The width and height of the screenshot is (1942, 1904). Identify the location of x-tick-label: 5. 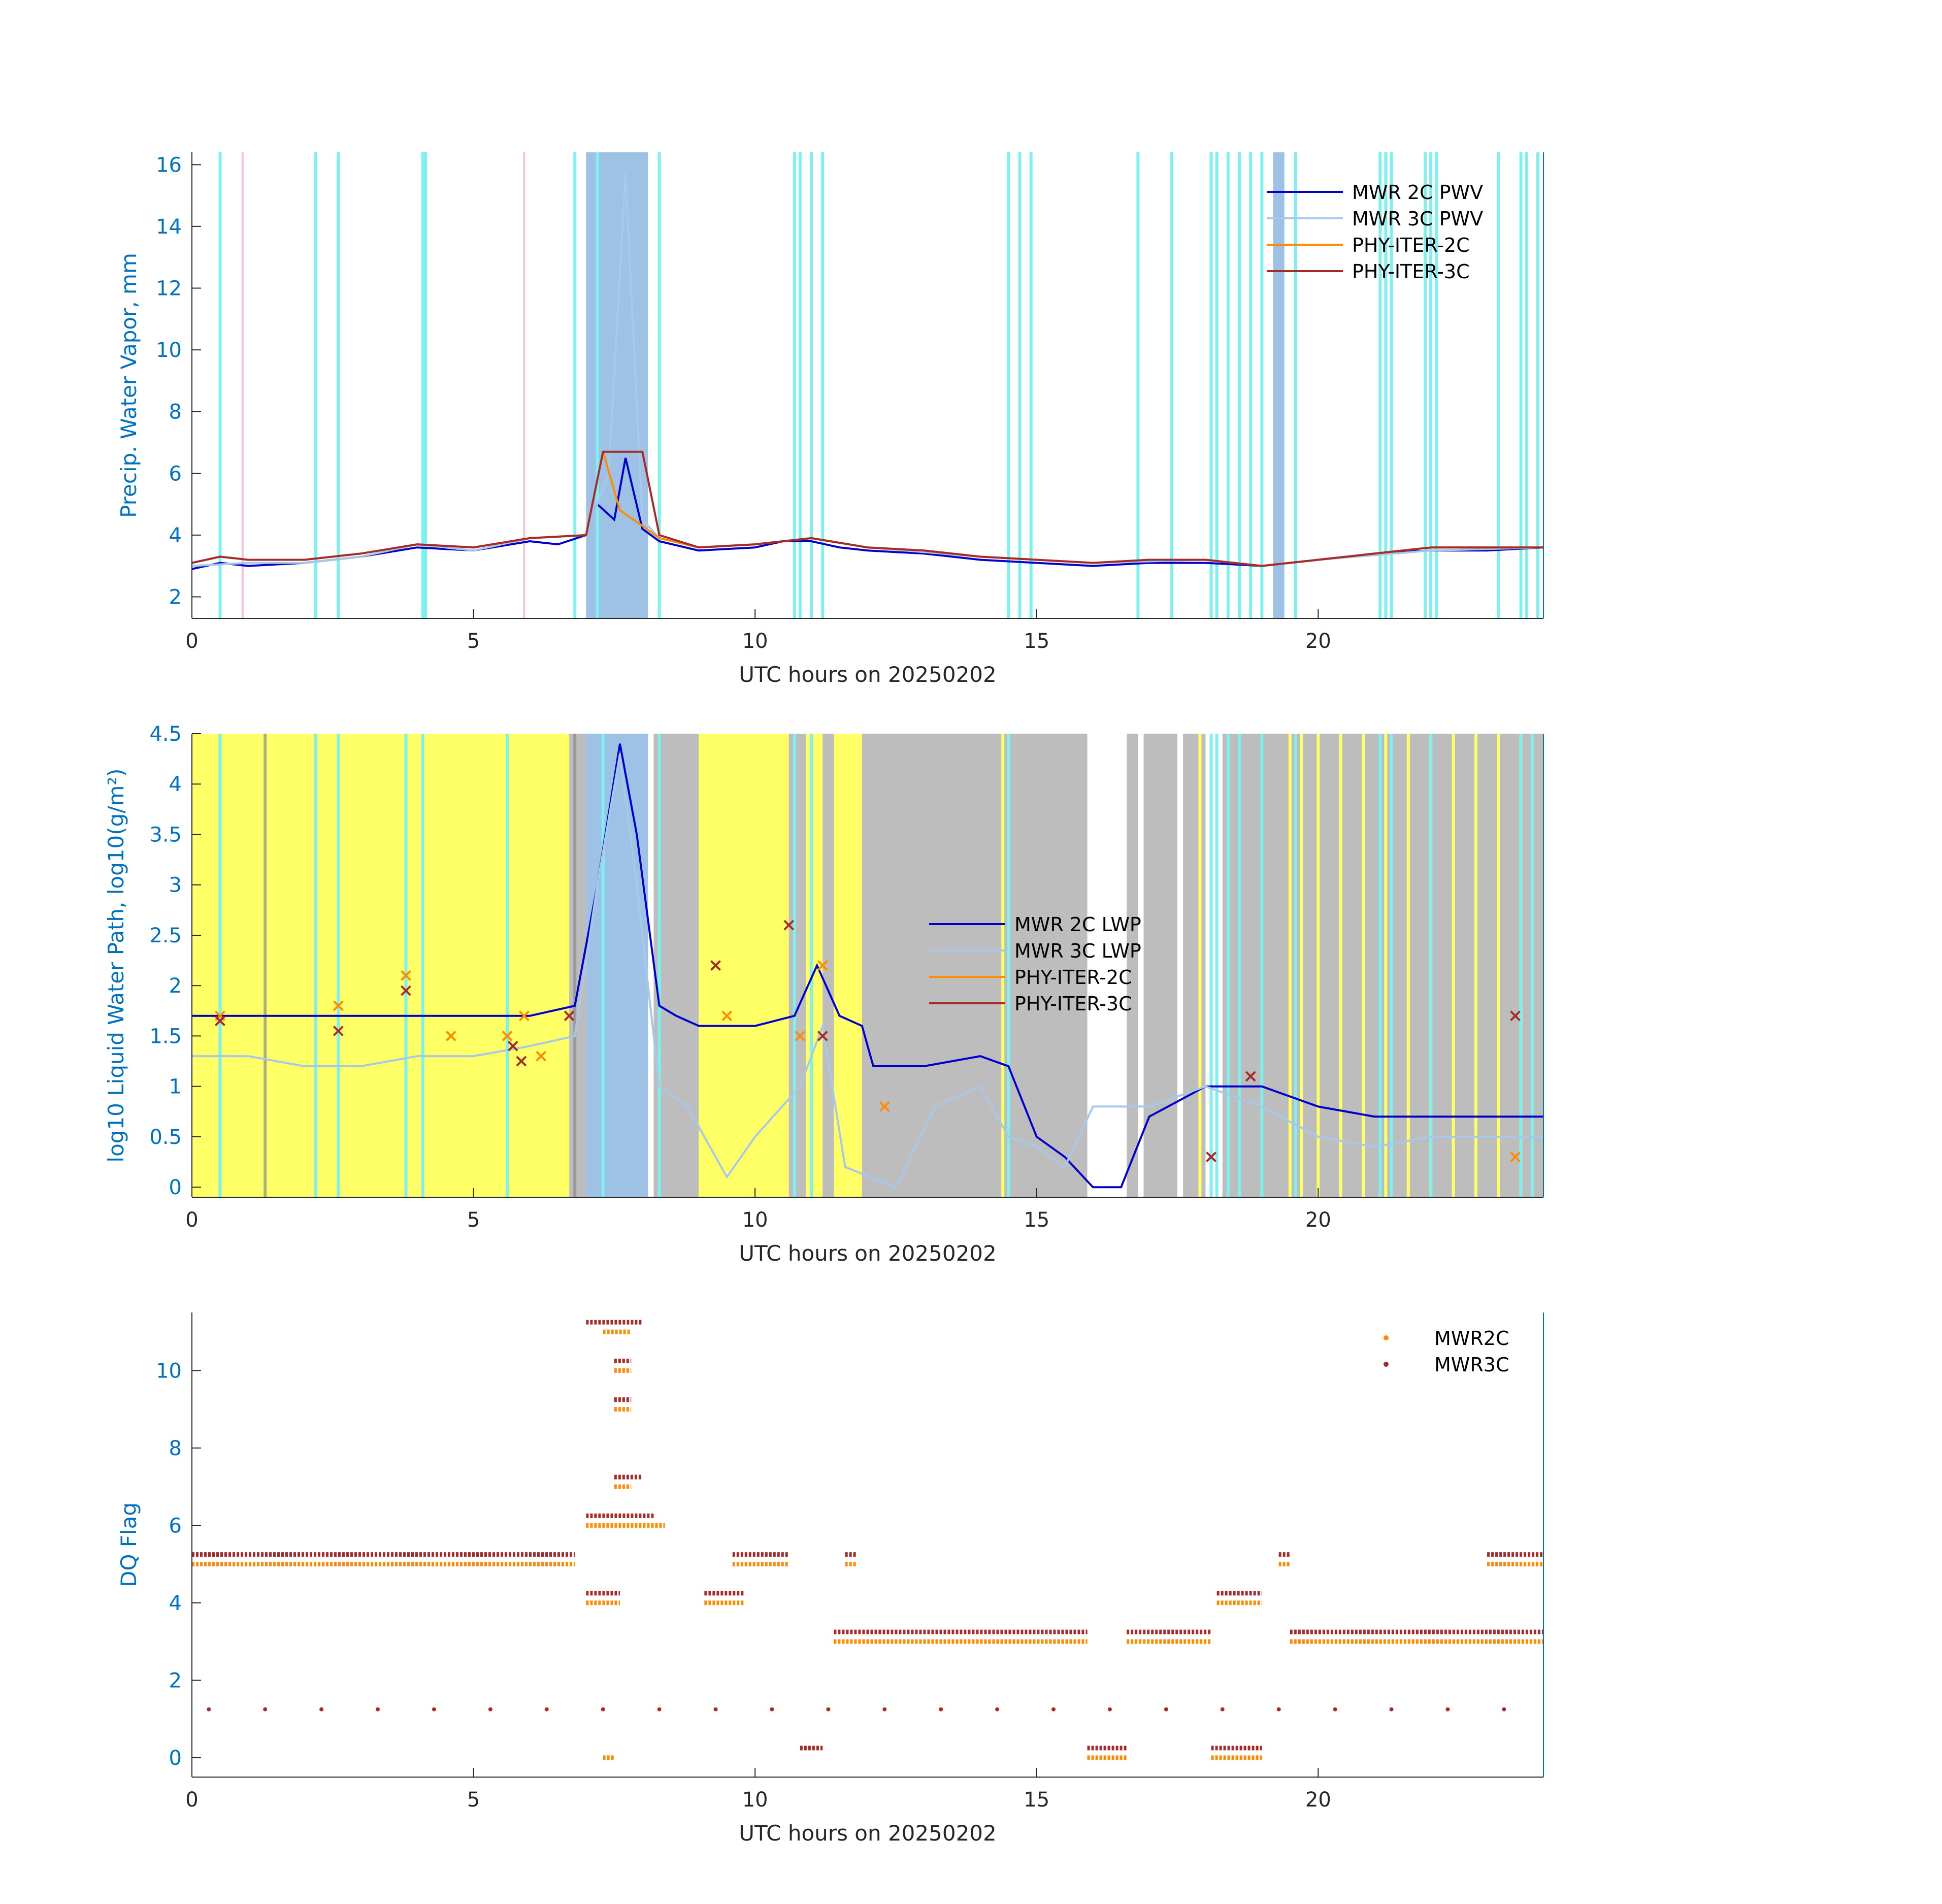
(473, 1220).